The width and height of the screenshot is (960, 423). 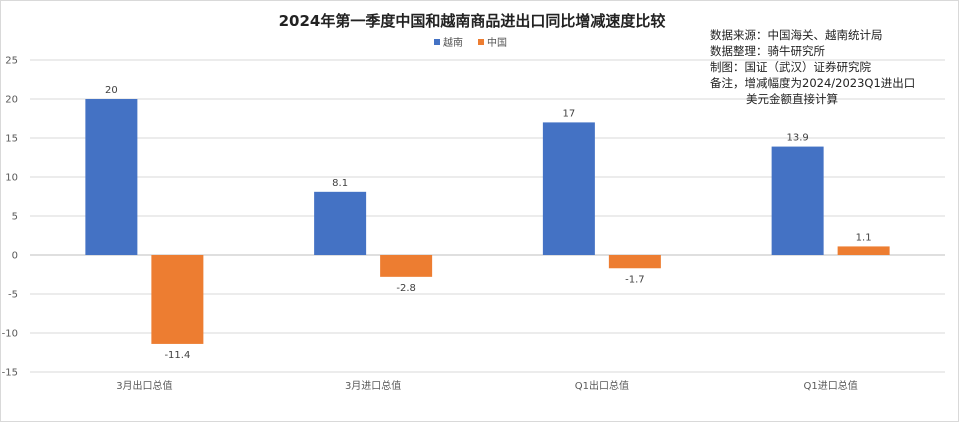 What do you see at coordinates (10, 334) in the screenshot?
I see `y-tick-label: -10` at bounding box center [10, 334].